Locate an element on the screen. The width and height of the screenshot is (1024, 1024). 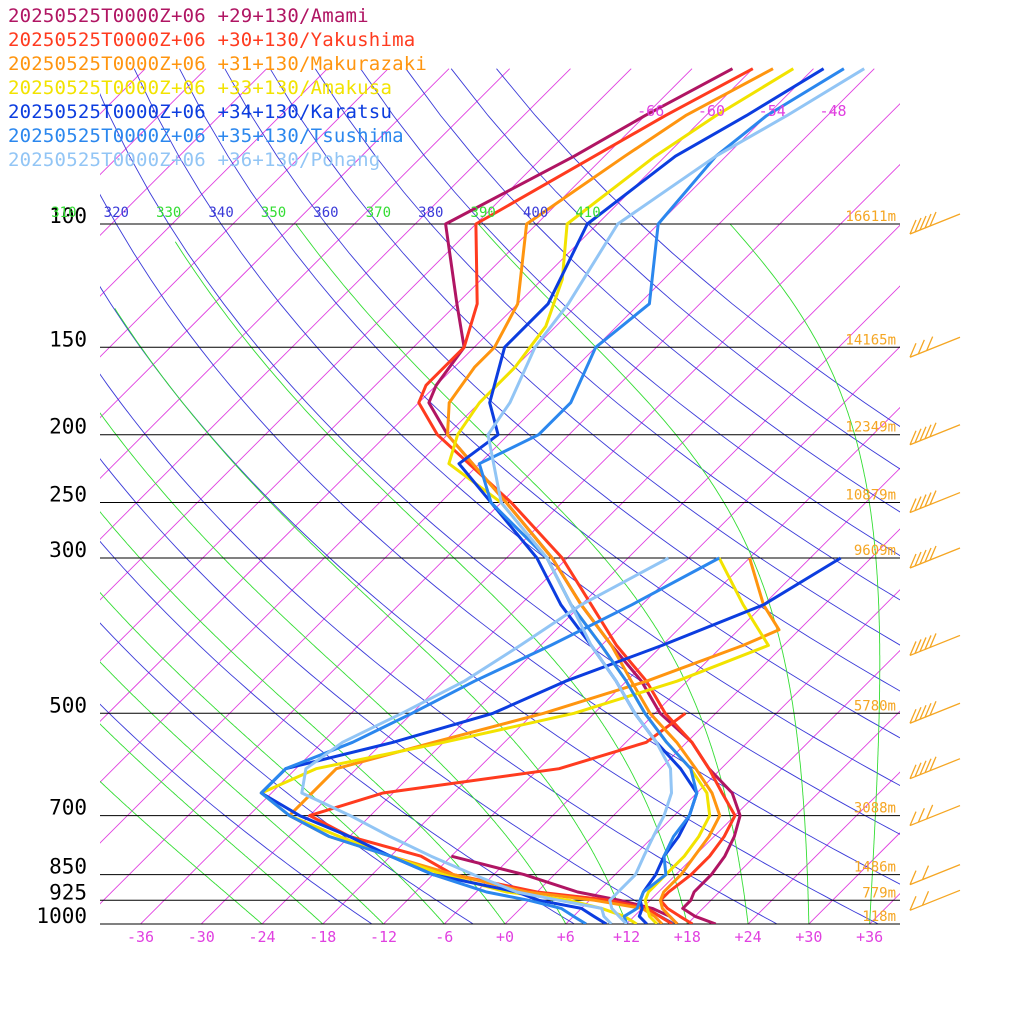
pressure-label: 500 is located at coordinates (68, 705).